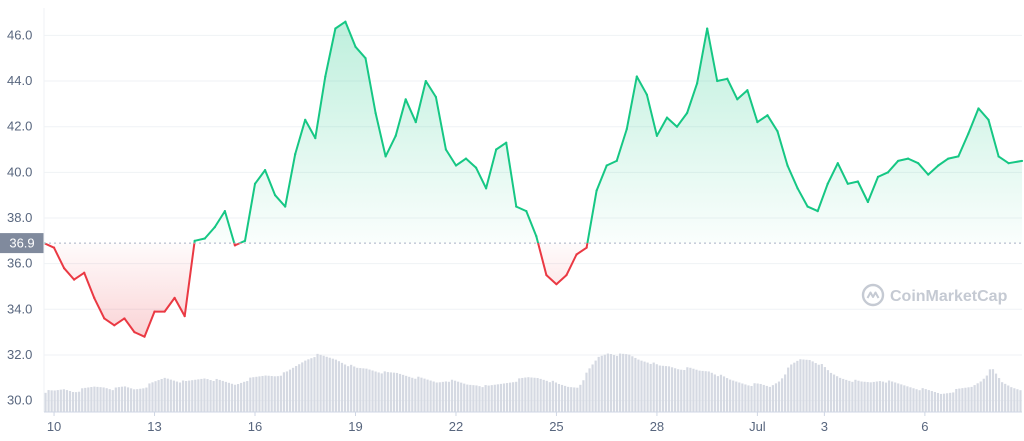  Describe the element at coordinates (934, 295) in the screenshot. I see `watermark: CoinMarketCap` at that location.